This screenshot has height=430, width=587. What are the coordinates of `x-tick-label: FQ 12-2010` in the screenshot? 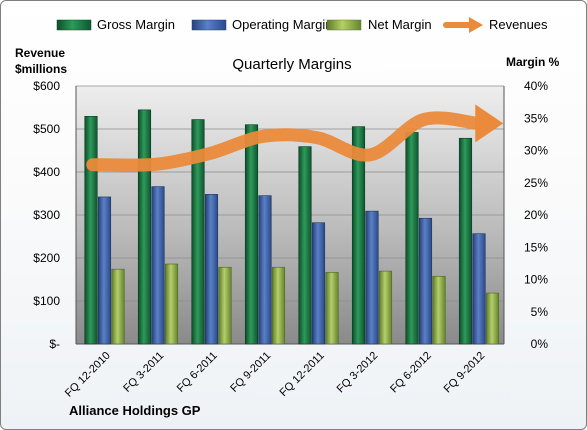 It's located at (88, 375).